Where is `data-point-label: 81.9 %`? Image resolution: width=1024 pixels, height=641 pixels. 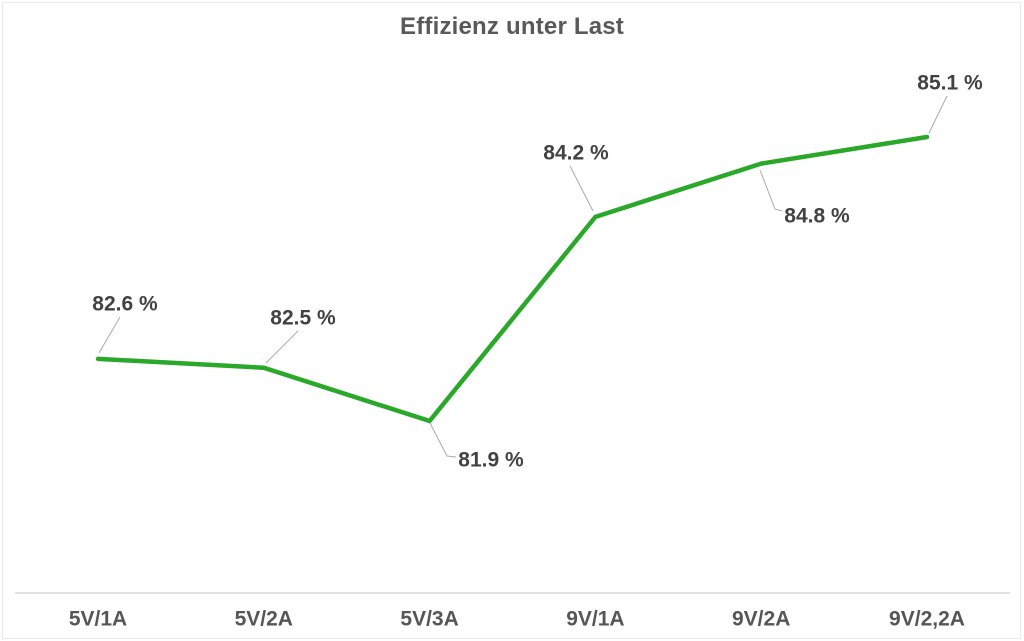
data-point-label: 81.9 % is located at coordinates (491, 459).